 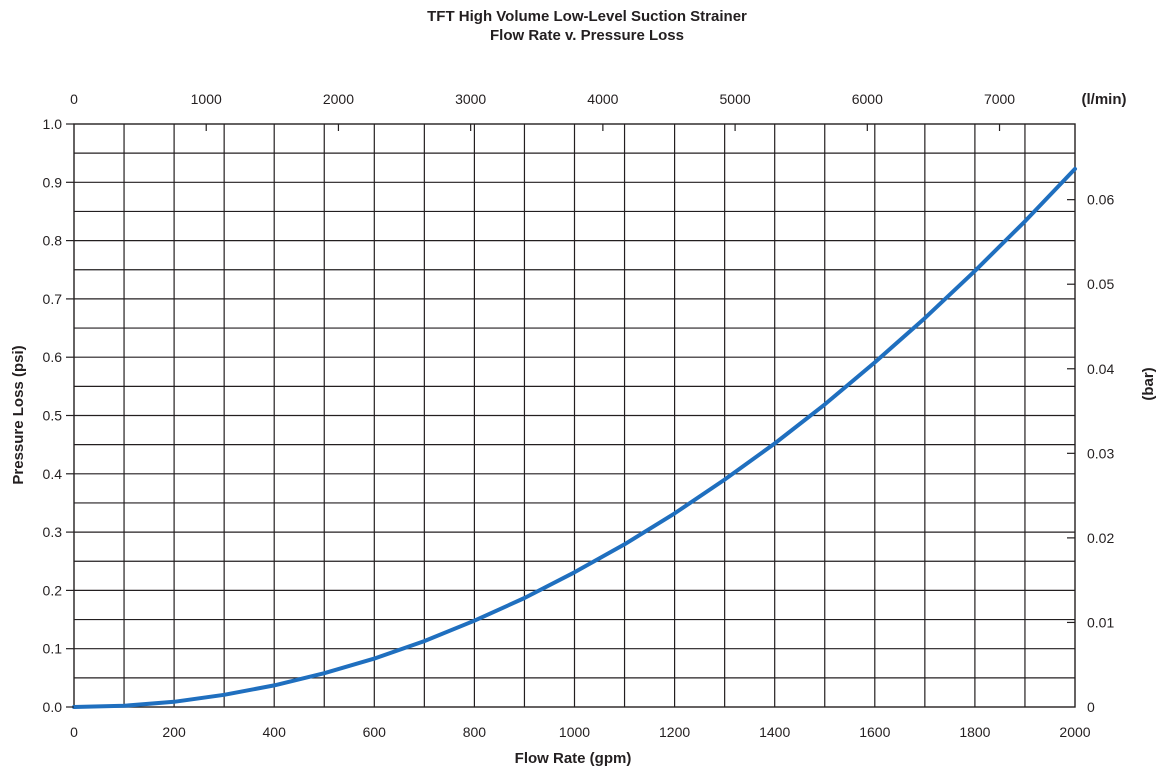 I want to click on x2-axis-label: (l/min), so click(x=1104, y=99).